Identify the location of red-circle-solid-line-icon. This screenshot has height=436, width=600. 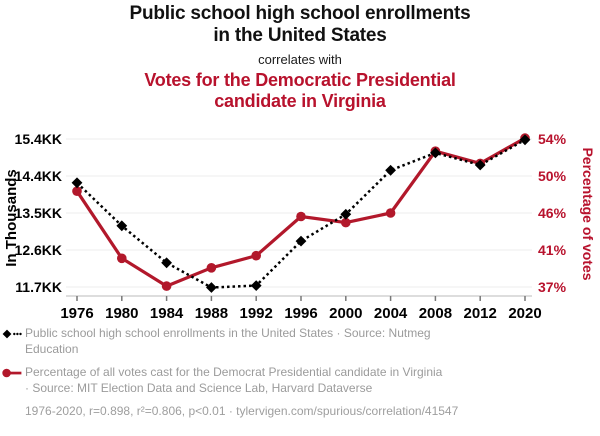
(12, 373).